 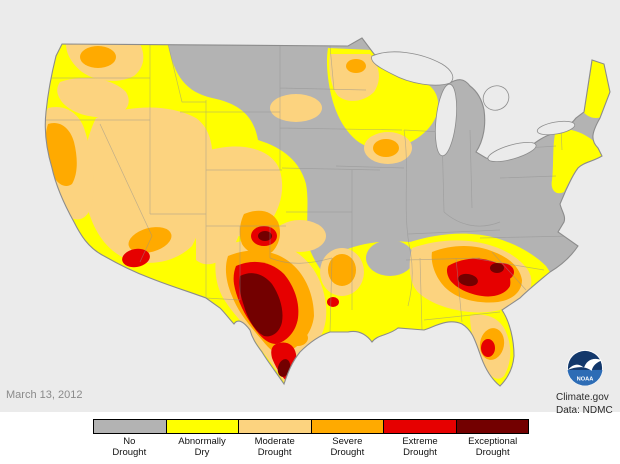 I want to click on noaa-logo-sea, so click(x=585, y=377).